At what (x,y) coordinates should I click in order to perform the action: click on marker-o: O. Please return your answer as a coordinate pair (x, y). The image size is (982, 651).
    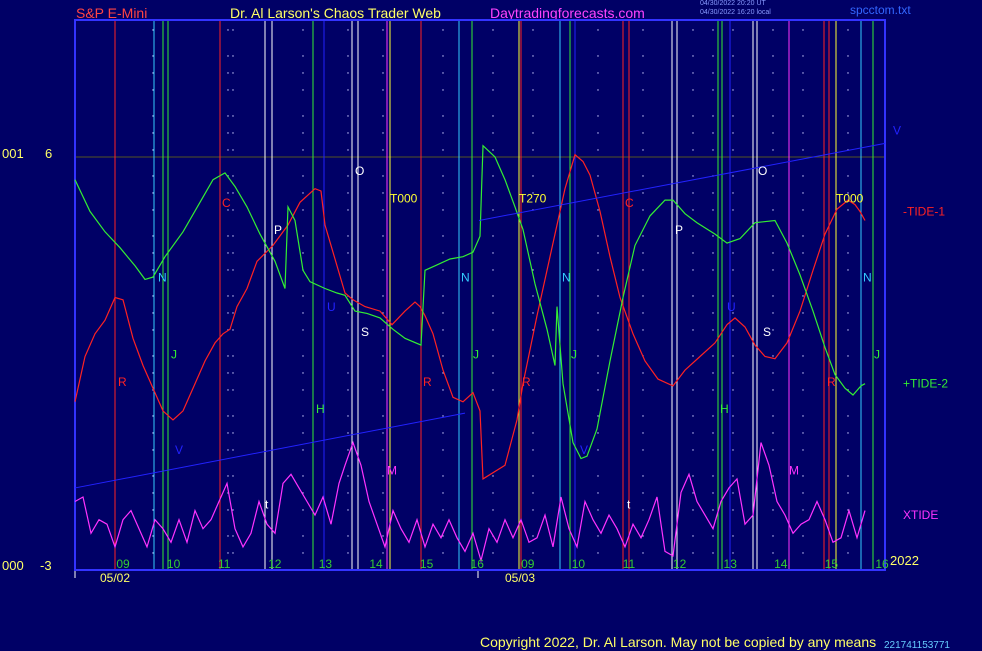
    Looking at the image, I should click on (762, 171).